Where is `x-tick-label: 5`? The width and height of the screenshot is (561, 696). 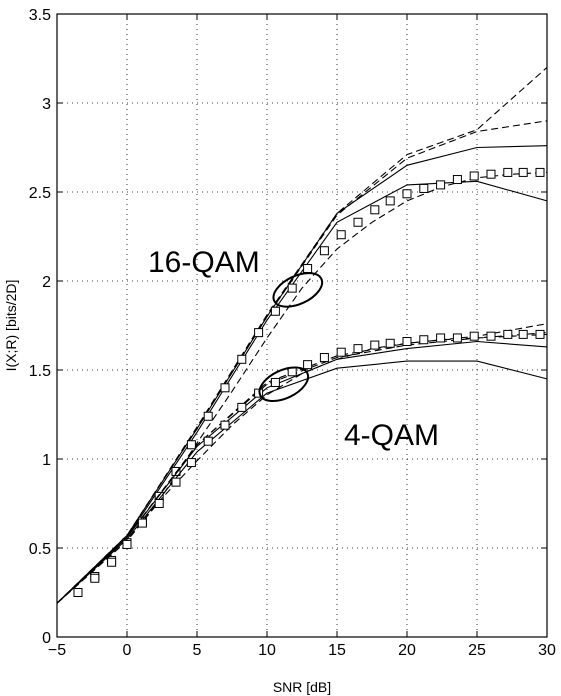
x-tick-label: 5 is located at coordinates (197, 650).